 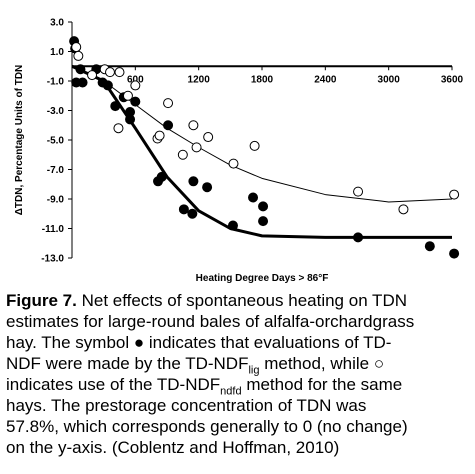 I want to click on subscript: ndfd, so click(x=231, y=391).